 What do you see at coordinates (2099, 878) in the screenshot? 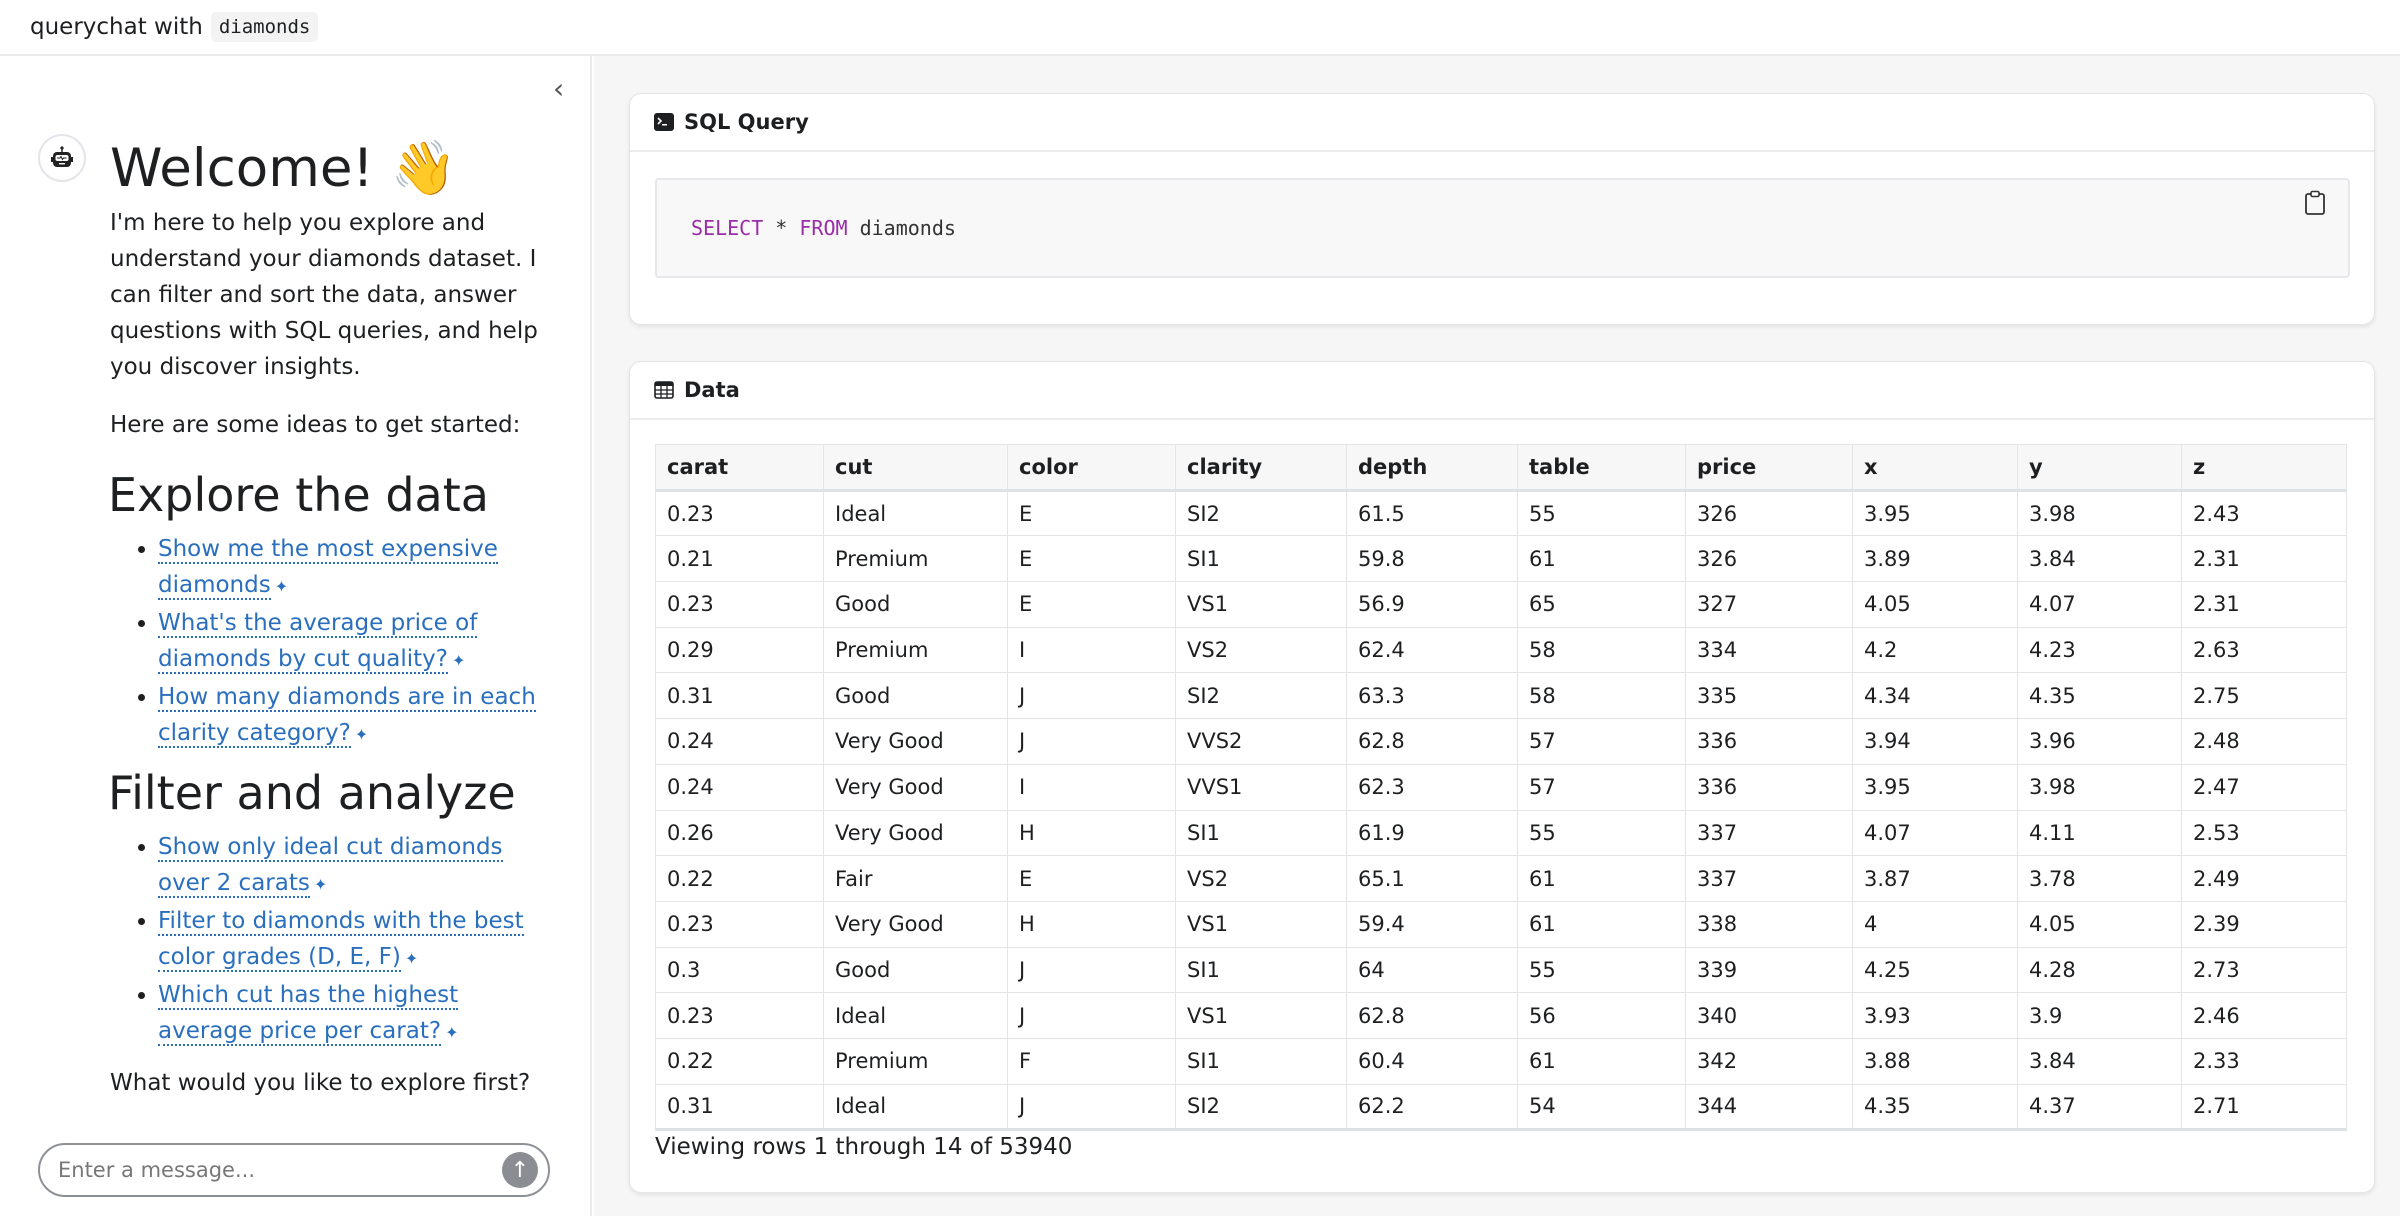
I see `cell-y: 3.78` at bounding box center [2099, 878].